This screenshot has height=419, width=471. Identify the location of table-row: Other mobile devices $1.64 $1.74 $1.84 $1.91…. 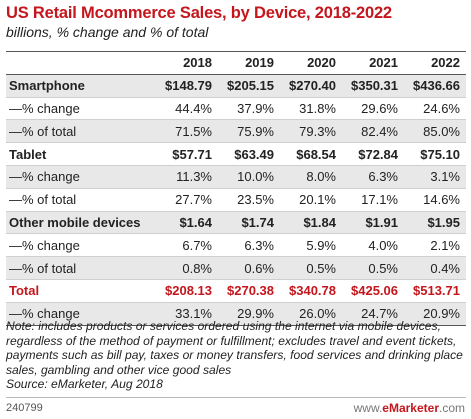
(236, 222).